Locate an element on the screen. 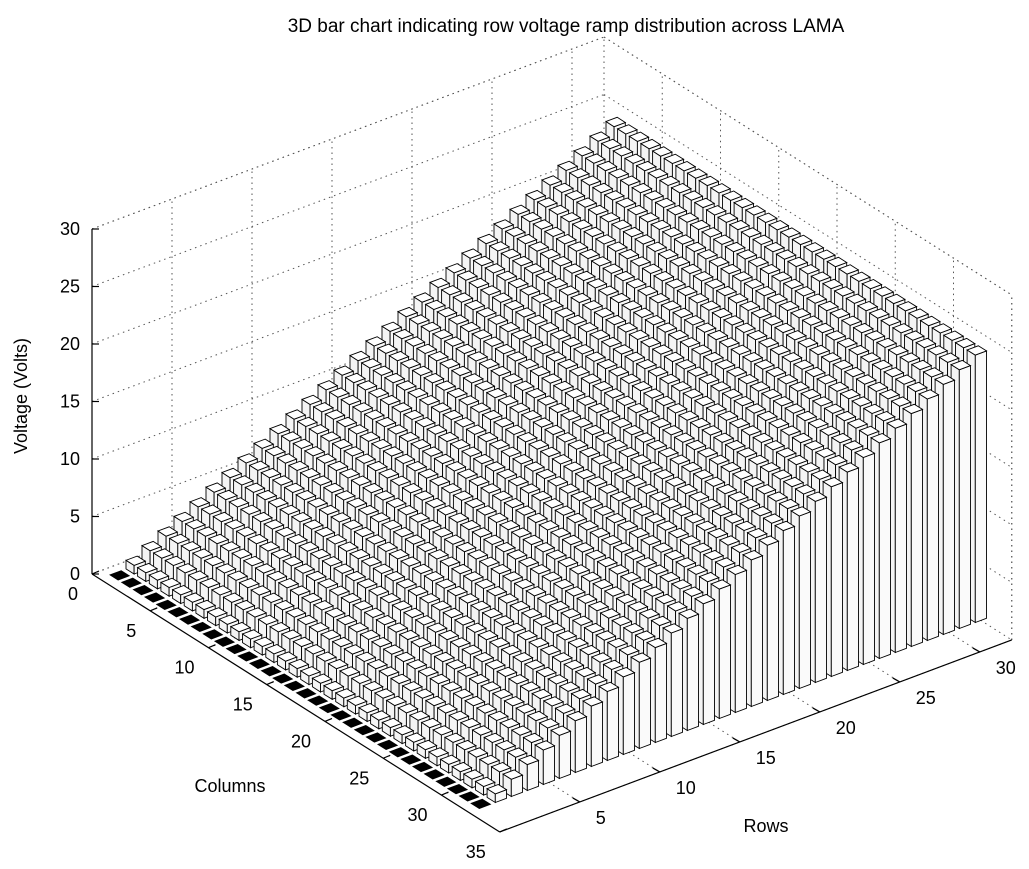 The image size is (1029, 869). y-tick-mark is located at coordinates (816, 710).